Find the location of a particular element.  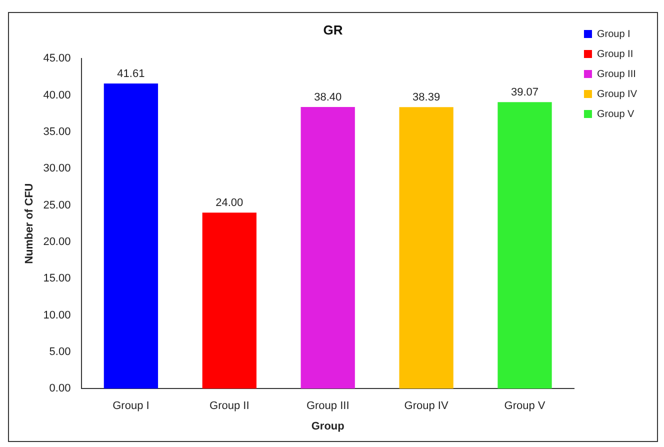

y-tick-label: 35.00 is located at coordinates (57, 132).